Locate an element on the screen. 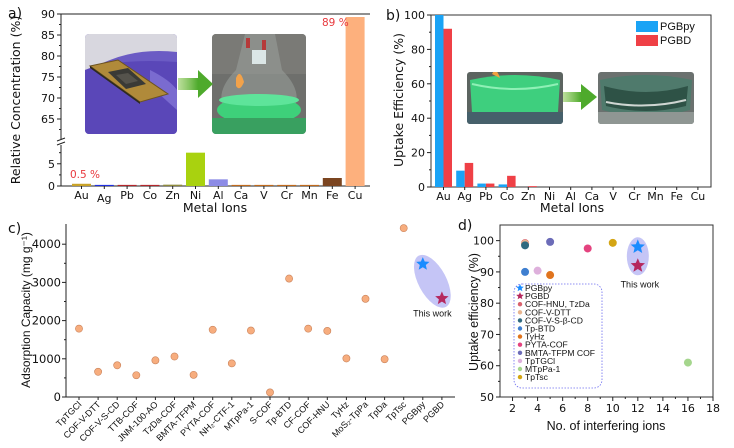 The image size is (734, 448). y-tick-label: 85 is located at coordinates (48, 35).